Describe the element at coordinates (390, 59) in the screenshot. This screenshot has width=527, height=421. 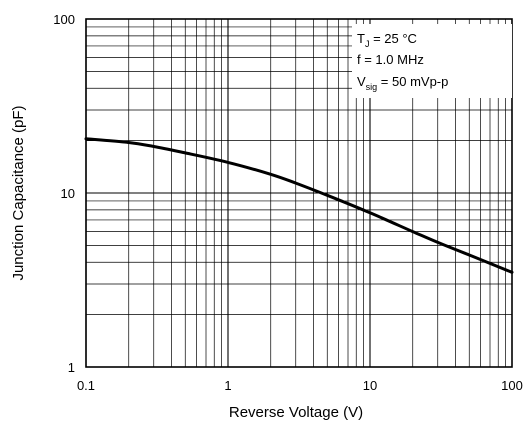
I see `annotation-frequency: f = 1.0 MHz` at that location.